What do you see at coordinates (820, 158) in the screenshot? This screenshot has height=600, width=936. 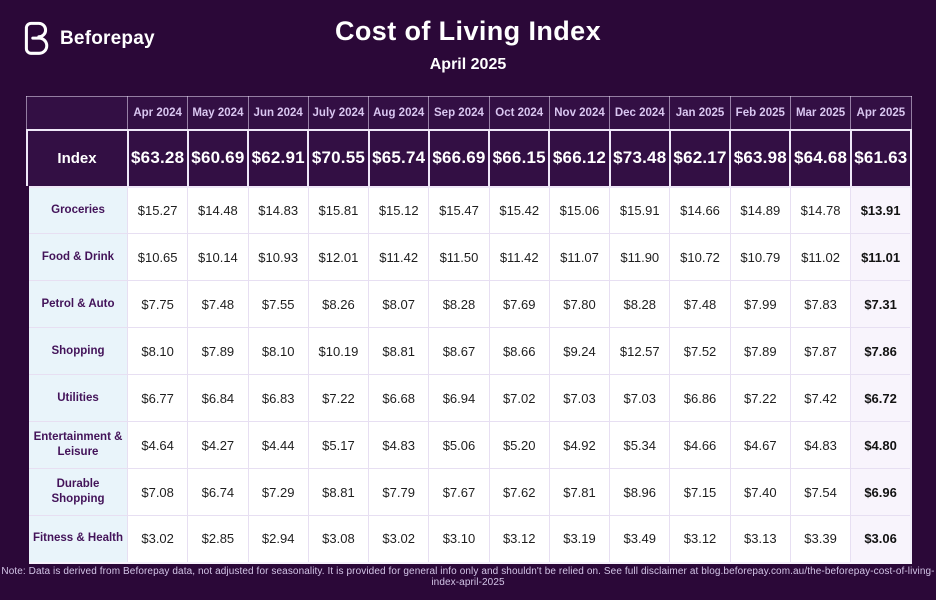 I see `index-value-cell: $64.68` at bounding box center [820, 158].